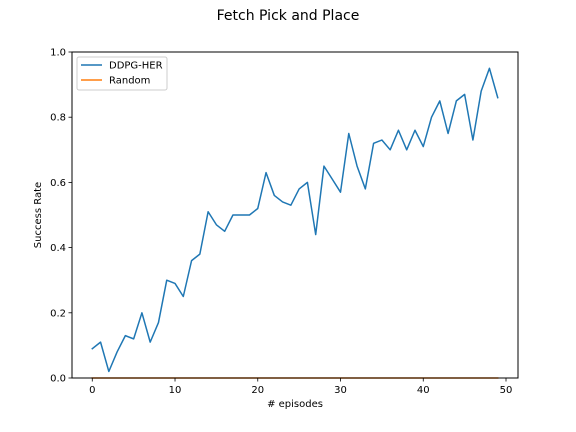  I want to click on legend: DDPG-HER Random, so click(122, 73).